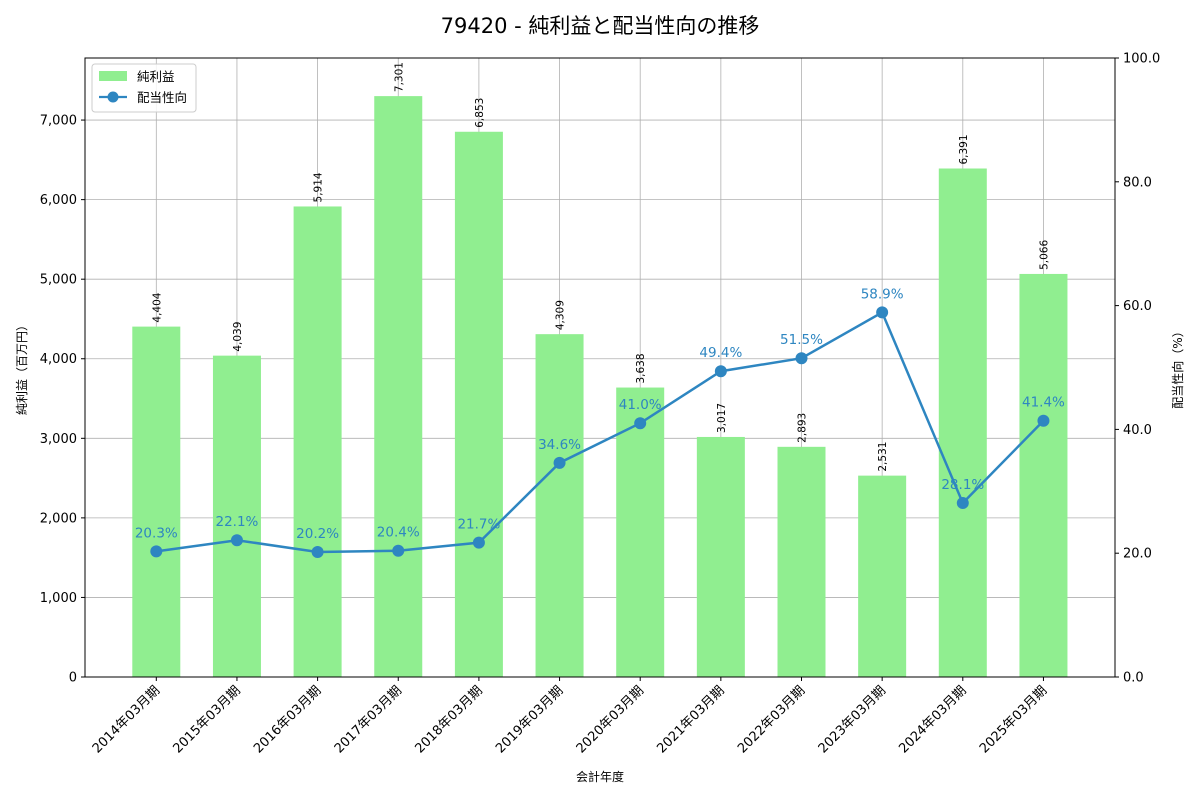 This screenshot has width=1200, height=800. What do you see at coordinates (882, 294) in the screenshot?
I see `payout-value-label: 58.9%` at bounding box center [882, 294].